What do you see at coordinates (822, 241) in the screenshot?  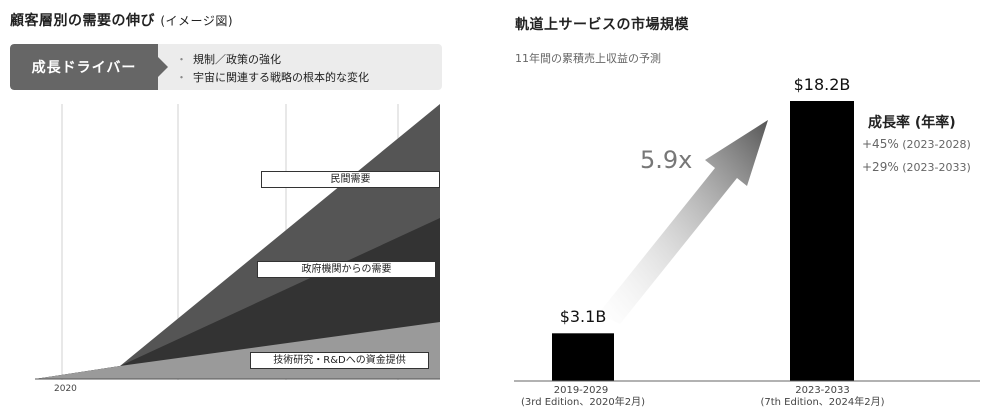 I see `bar-2023-2033` at bounding box center [822, 241].